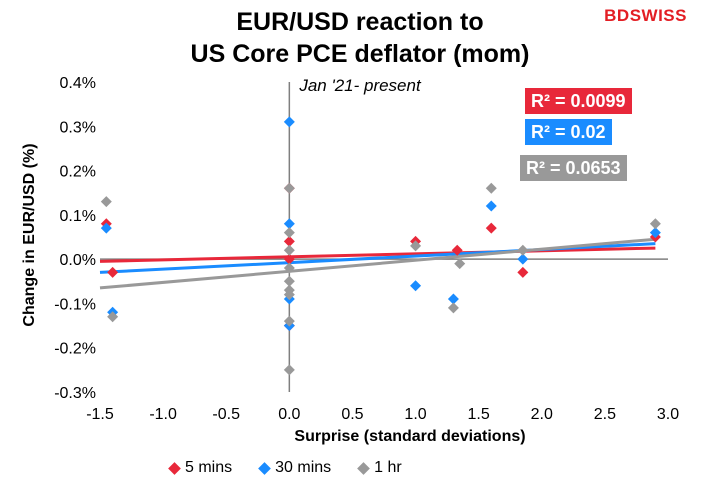 This screenshot has height=490, width=701. I want to click on x-tick-label: 1.5, so click(479, 414).